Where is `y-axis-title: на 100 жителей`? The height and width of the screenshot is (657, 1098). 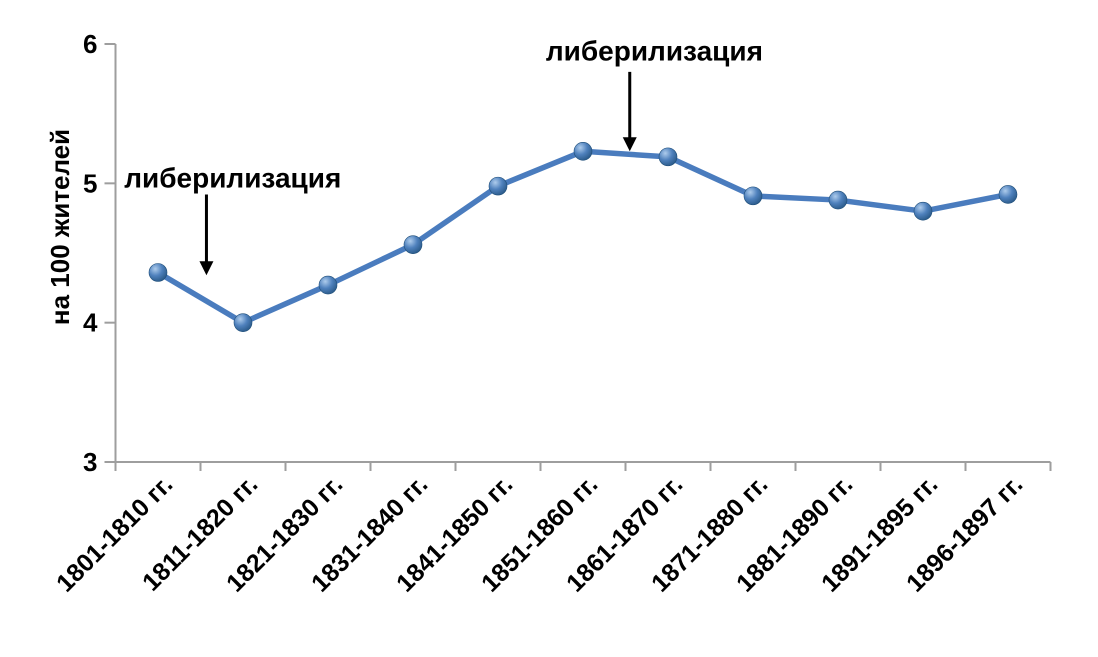
y-axis-title: на 100 жителей is located at coordinates (60, 227).